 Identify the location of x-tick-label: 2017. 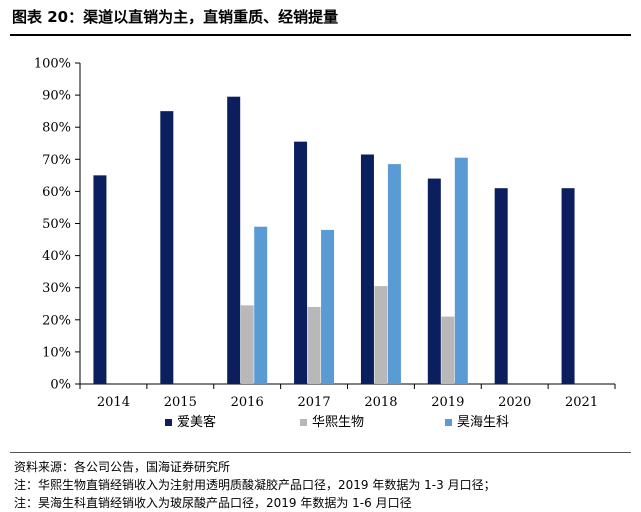
(314, 402).